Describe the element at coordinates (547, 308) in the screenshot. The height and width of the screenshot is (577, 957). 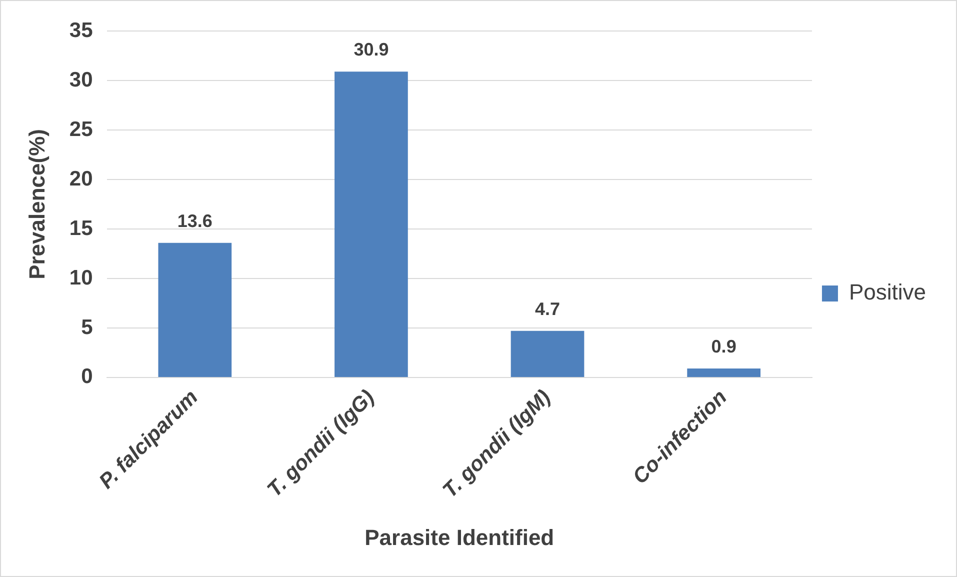
I see `data-label: 4.7` at that location.